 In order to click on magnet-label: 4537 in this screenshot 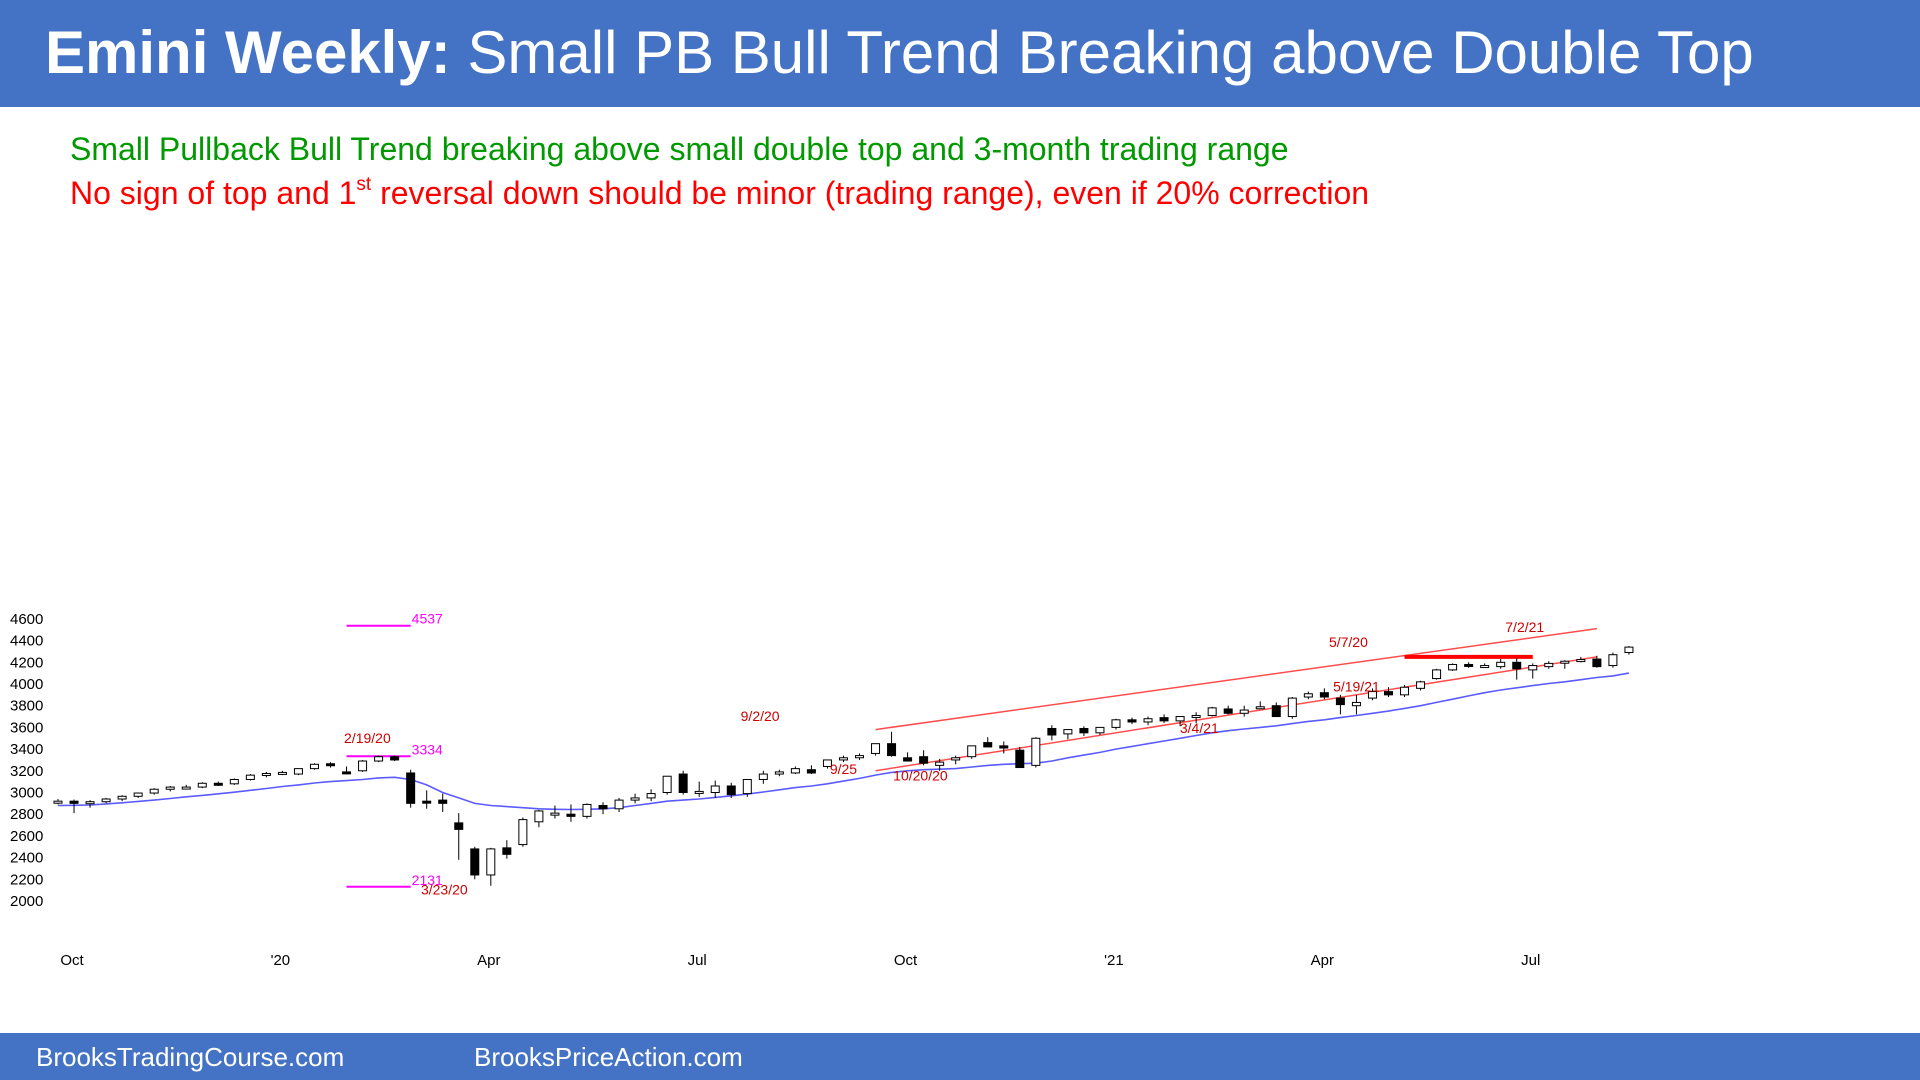, I will do `click(427, 619)`.